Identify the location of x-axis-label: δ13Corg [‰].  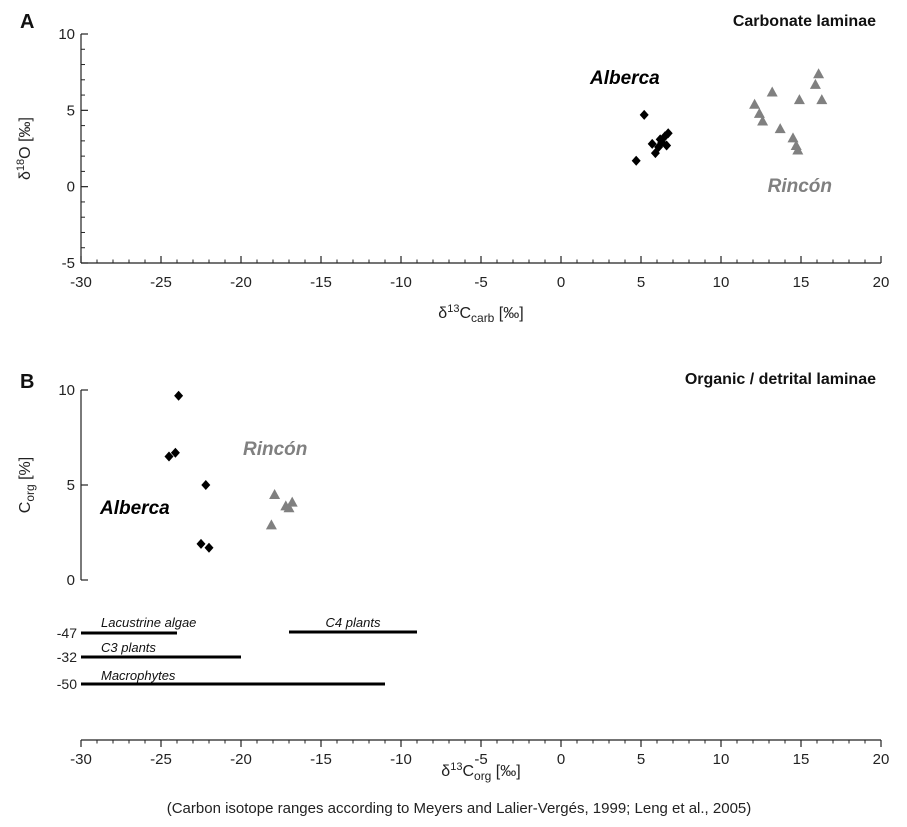
(480, 772).